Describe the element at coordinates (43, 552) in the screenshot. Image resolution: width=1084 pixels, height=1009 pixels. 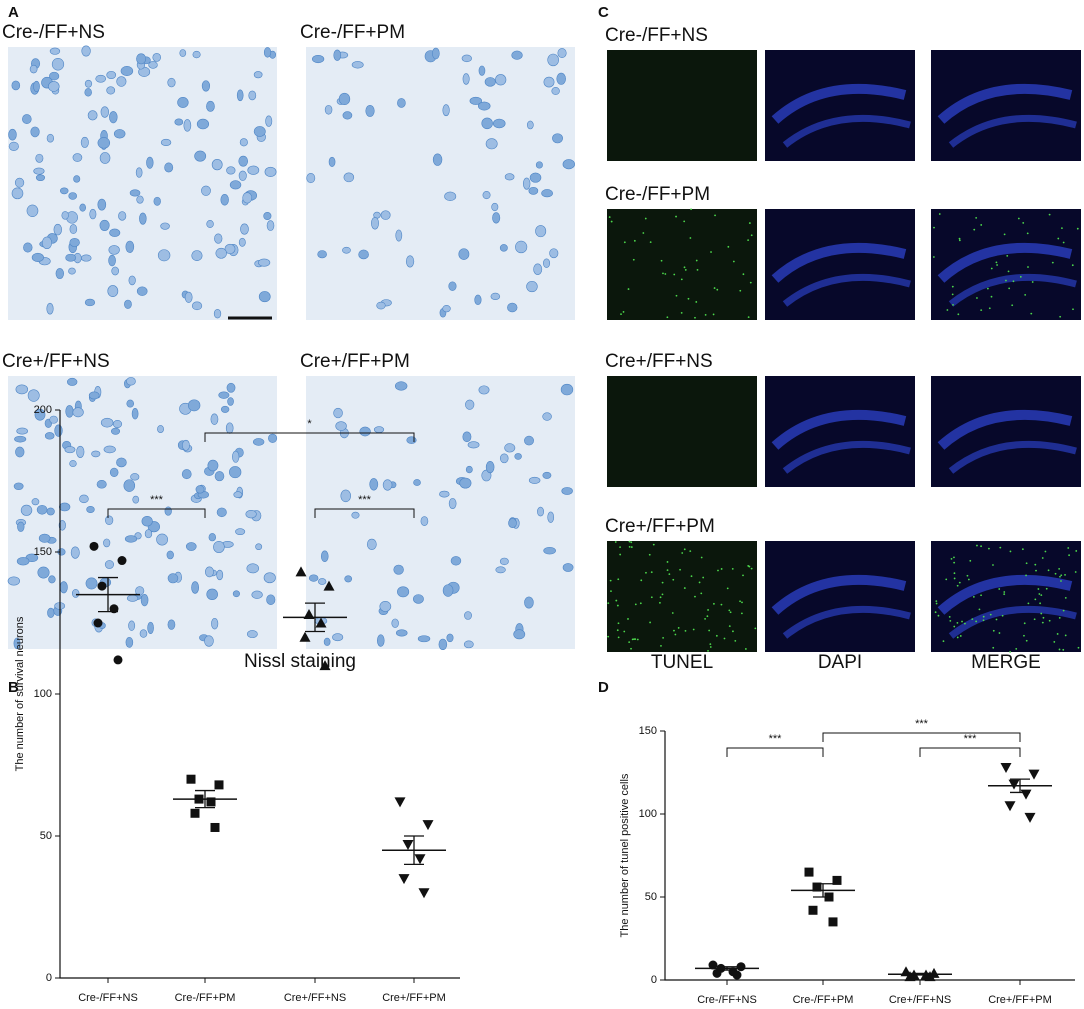
I see `y-tick-label: 150` at that location.